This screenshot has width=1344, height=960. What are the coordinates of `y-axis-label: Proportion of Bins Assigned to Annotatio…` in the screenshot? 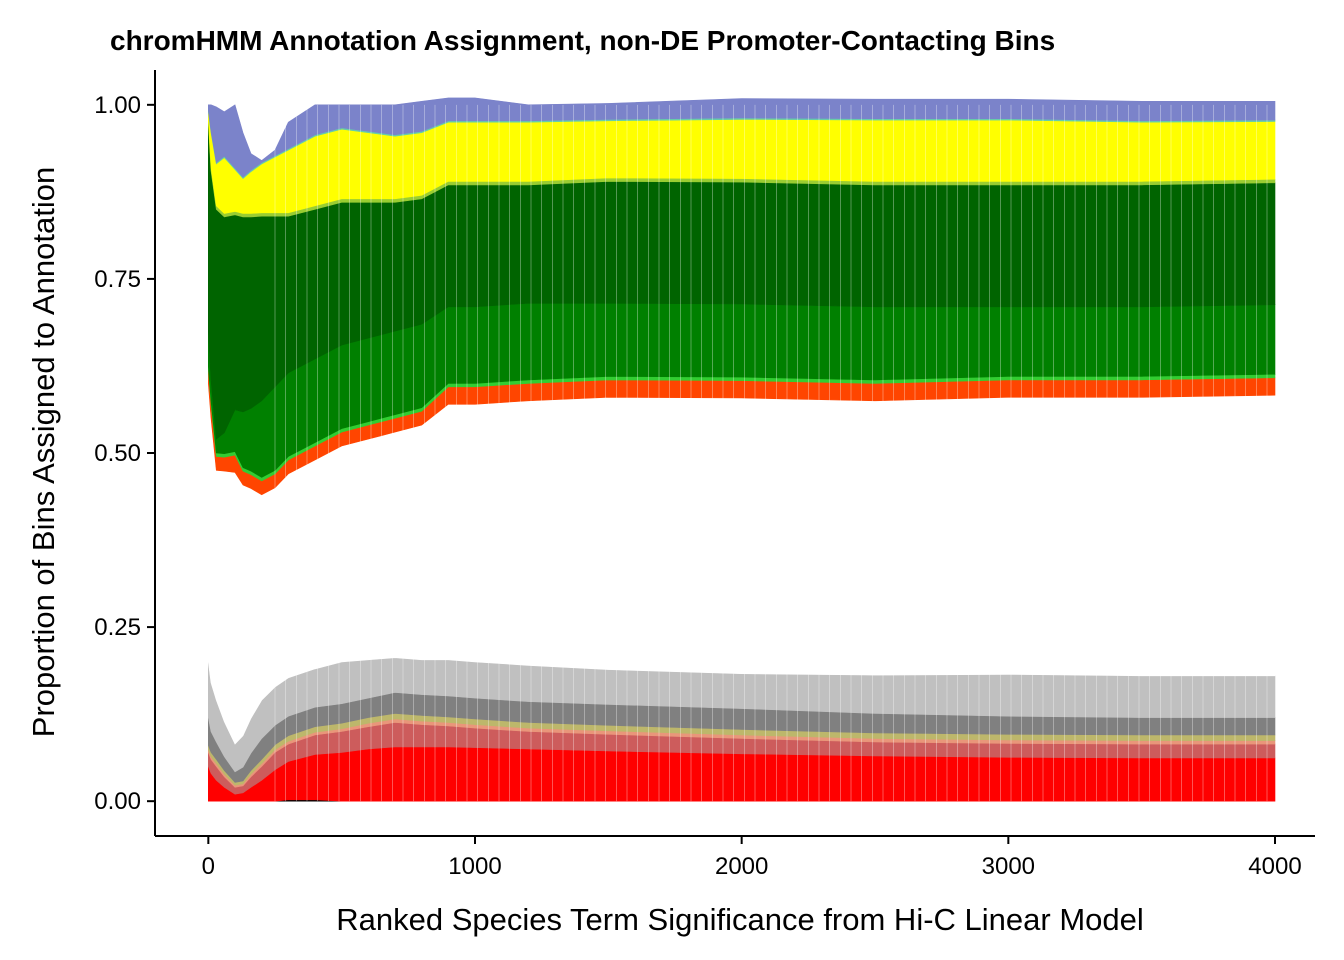 It's located at (43, 452).